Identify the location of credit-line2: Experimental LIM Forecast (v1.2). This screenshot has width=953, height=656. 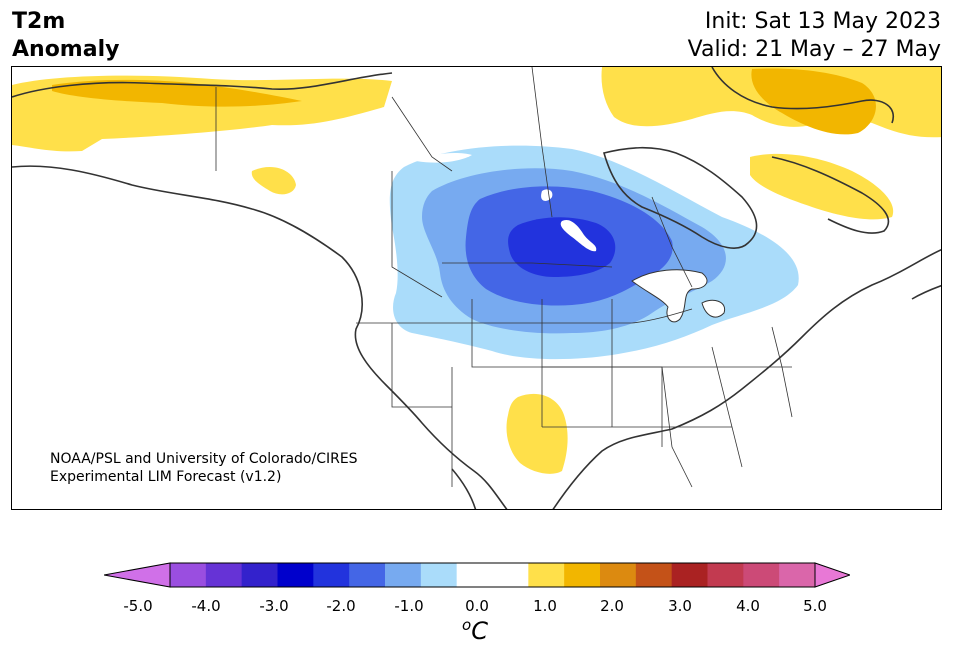
(166, 477).